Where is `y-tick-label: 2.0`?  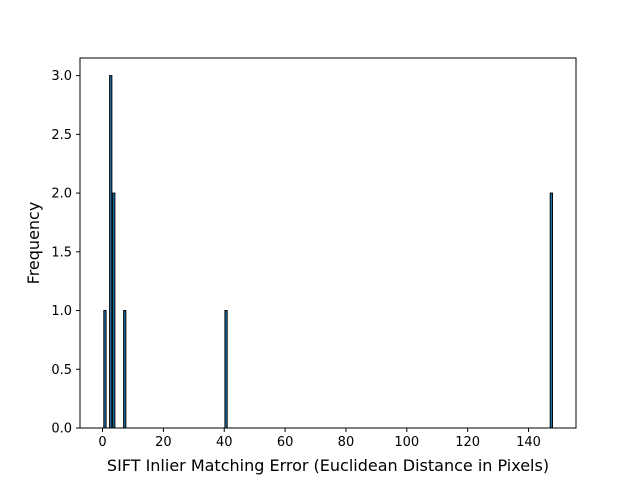
y-tick-label: 2.0 is located at coordinates (61, 194).